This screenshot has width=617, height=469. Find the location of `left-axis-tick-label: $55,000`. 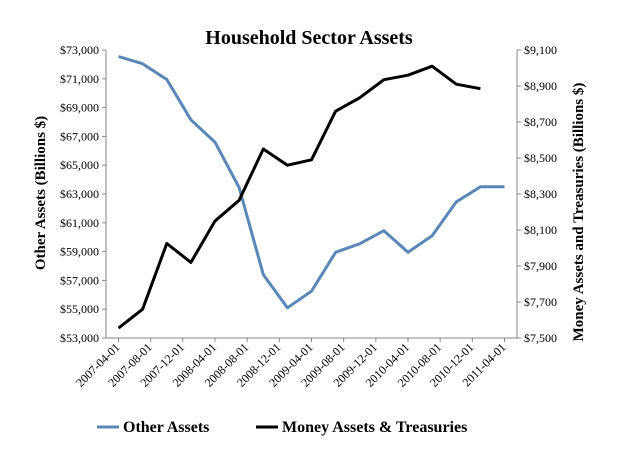

left-axis-tick-label: $55,000 is located at coordinates (79, 309).